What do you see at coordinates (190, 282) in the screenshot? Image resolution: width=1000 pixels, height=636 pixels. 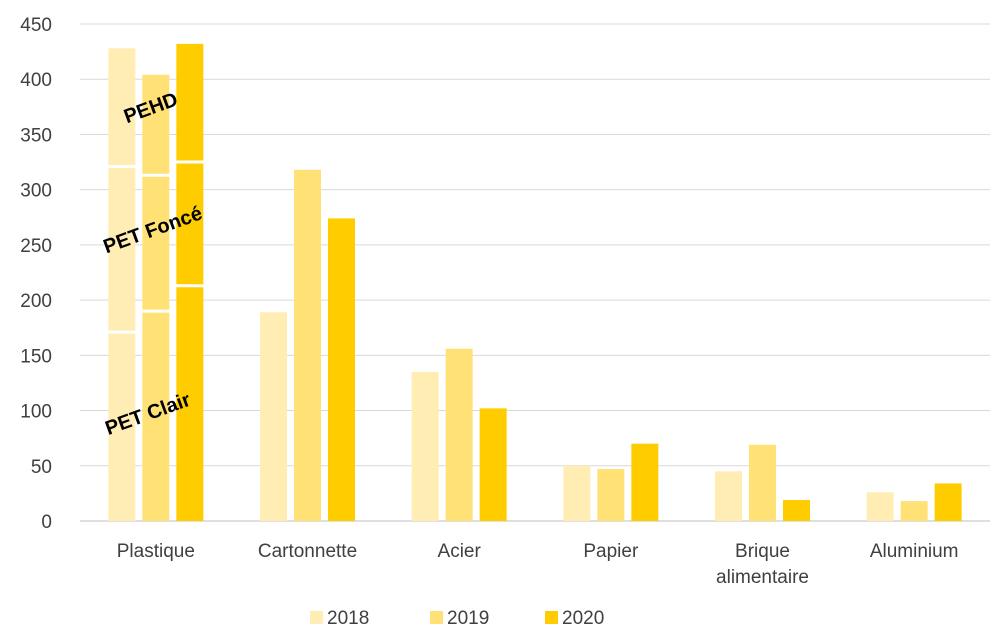 I see `bar-2020-plastique` at bounding box center [190, 282].